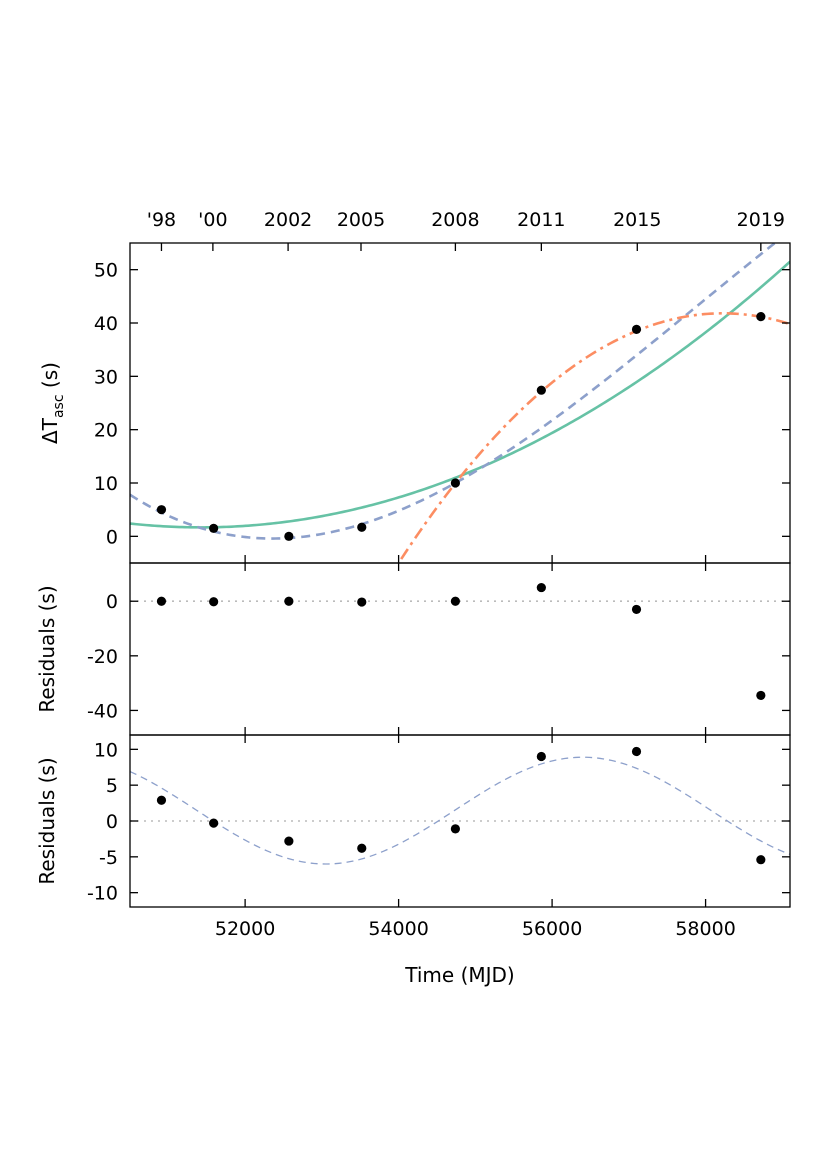  I want to click on x-tick-label: 54000, so click(398, 929).